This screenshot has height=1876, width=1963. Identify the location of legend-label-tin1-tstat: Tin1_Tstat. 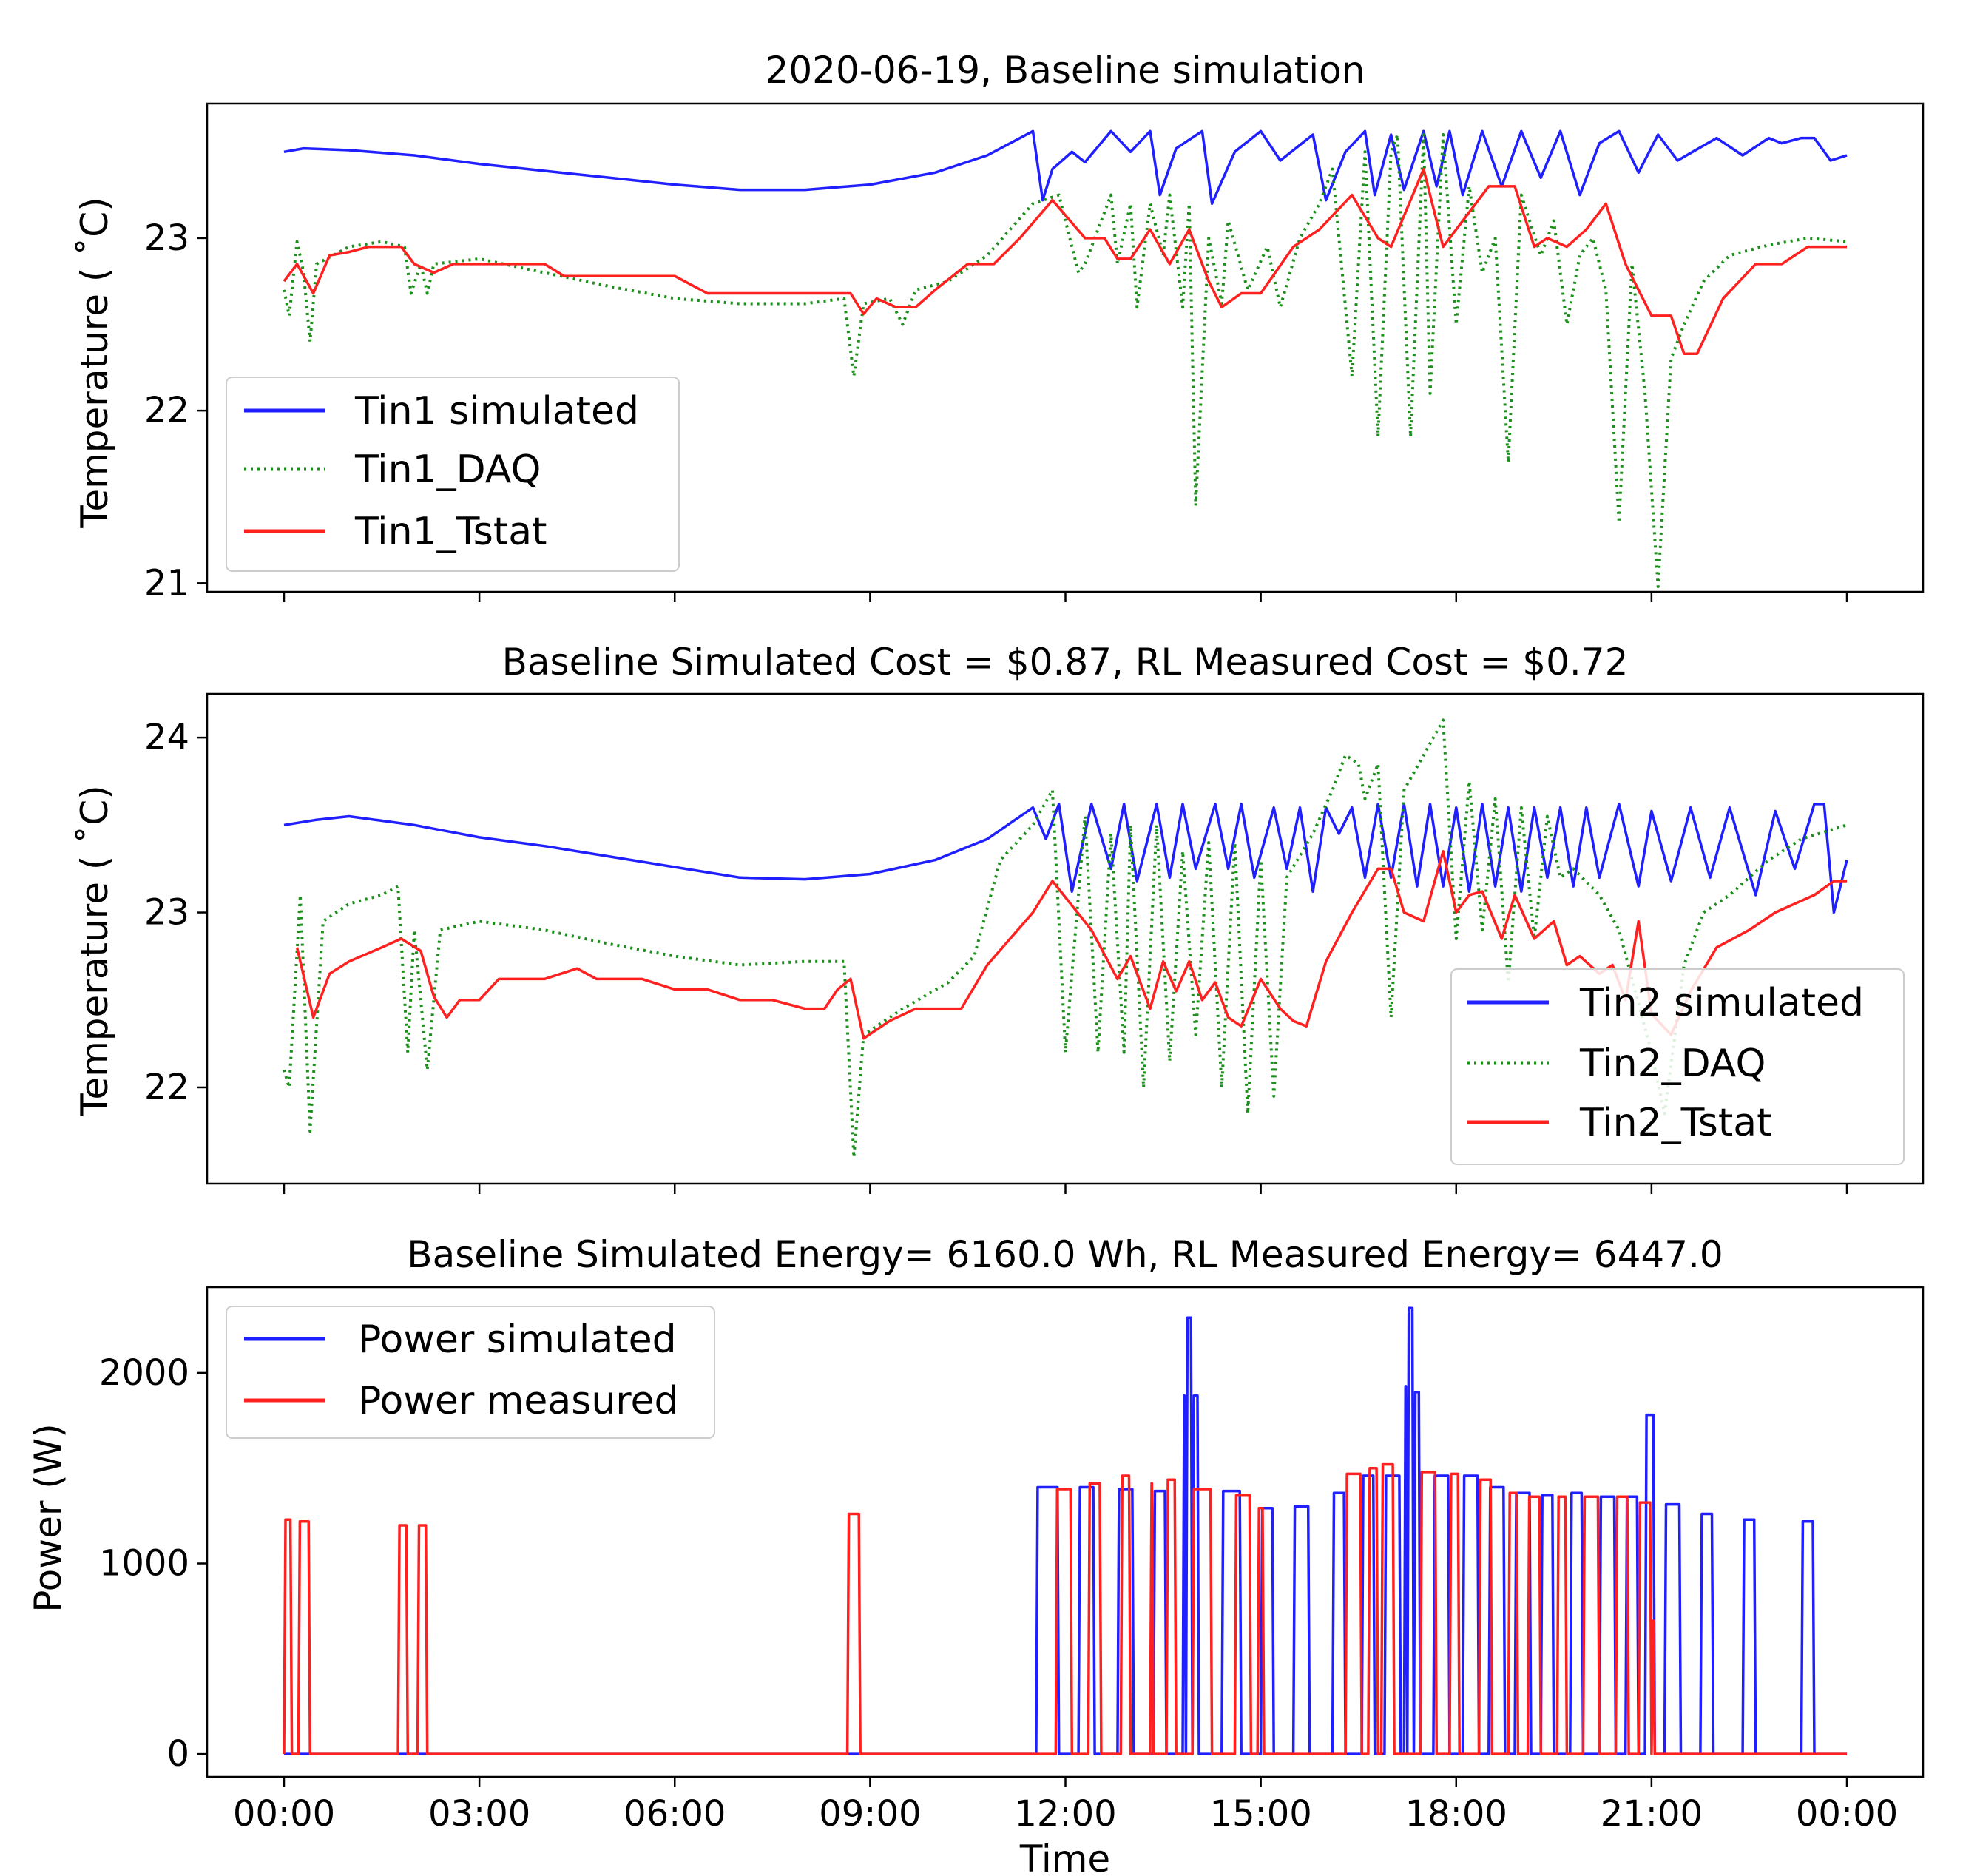
(451, 532).